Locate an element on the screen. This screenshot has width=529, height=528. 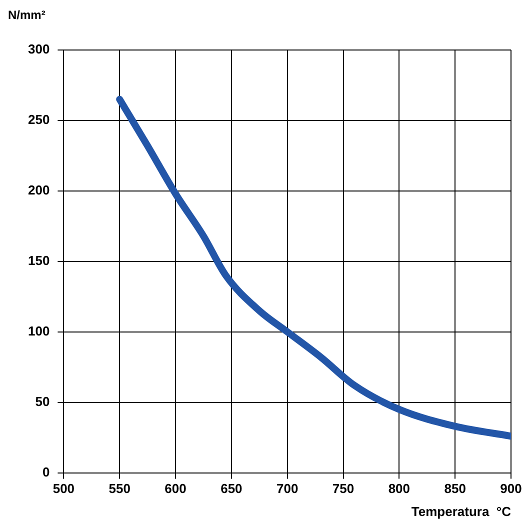
x-tick-label: 900 is located at coordinates (511, 488).